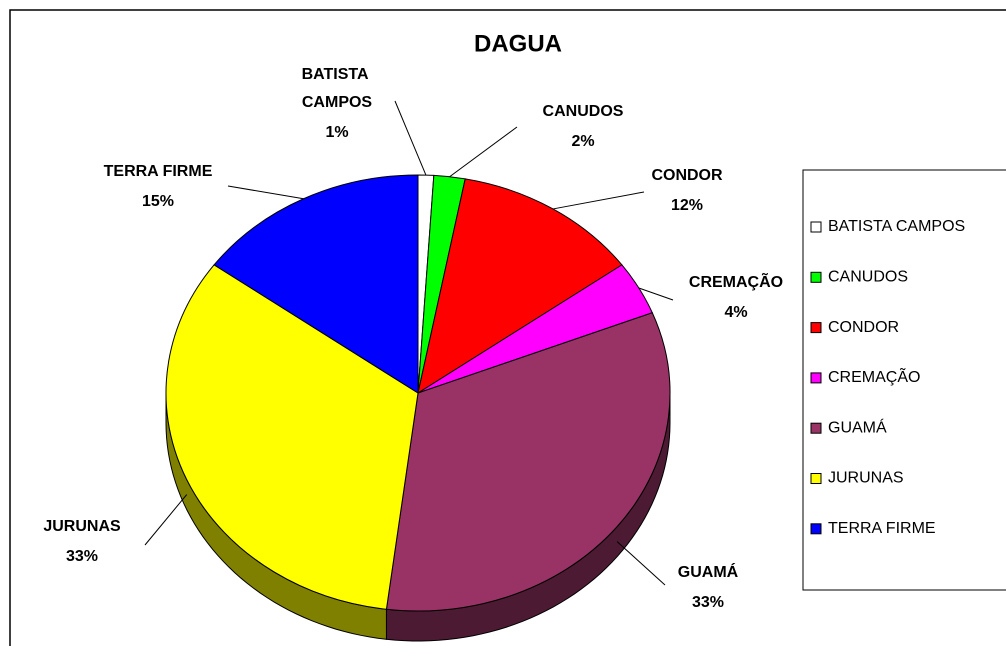  Describe the element at coordinates (158, 201) in the screenshot. I see `slice-value-label: 15%` at that location.